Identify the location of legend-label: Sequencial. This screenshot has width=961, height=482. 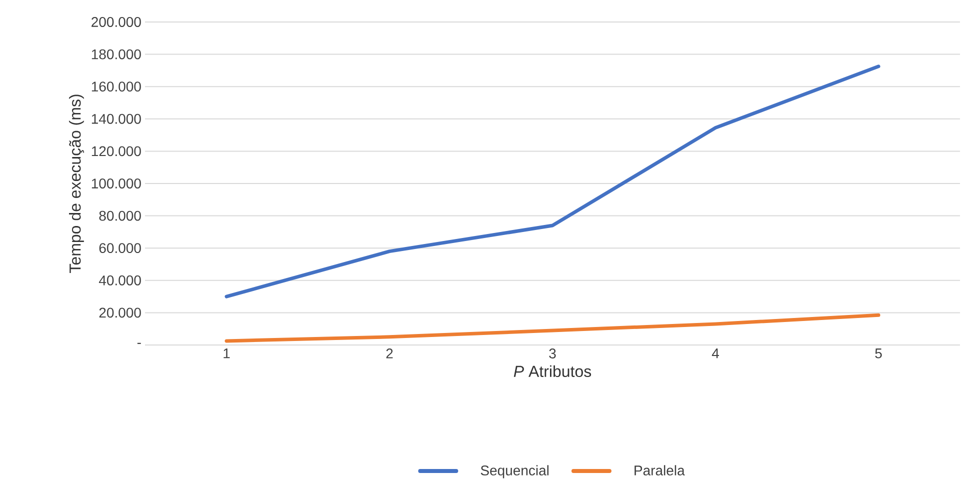
(514, 471).